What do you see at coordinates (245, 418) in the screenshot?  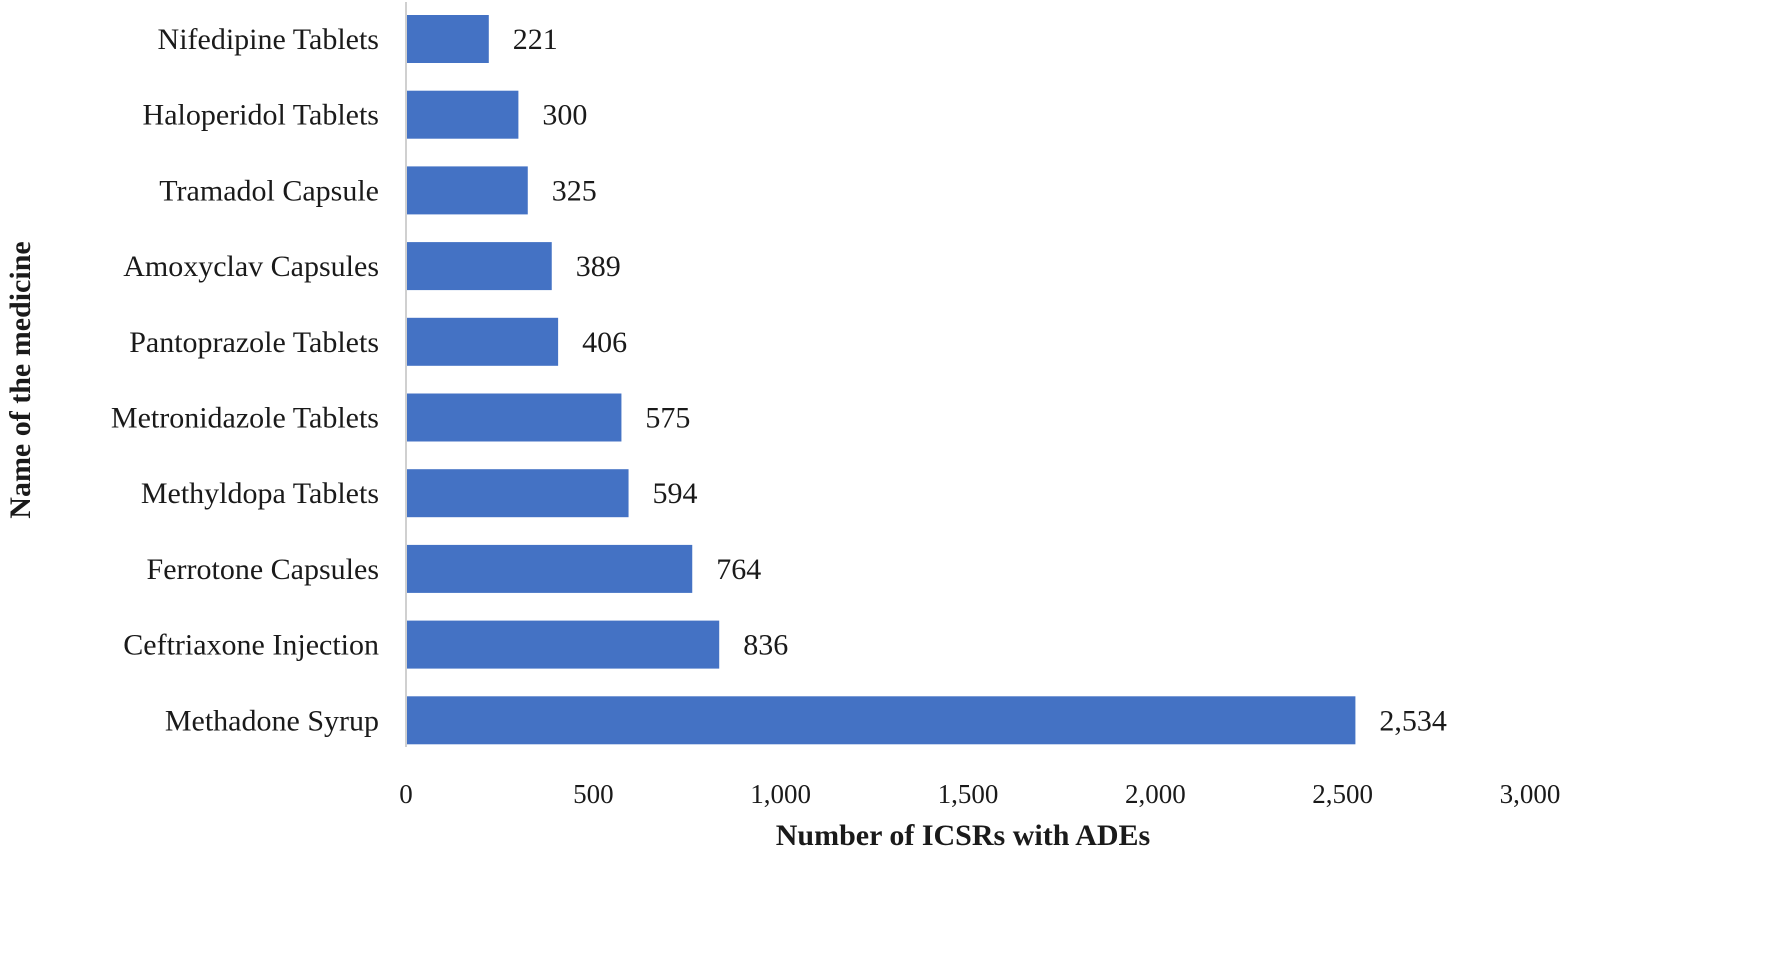 I see `category-label-metronidazole-tablets: Metronidazole Tablets` at bounding box center [245, 418].